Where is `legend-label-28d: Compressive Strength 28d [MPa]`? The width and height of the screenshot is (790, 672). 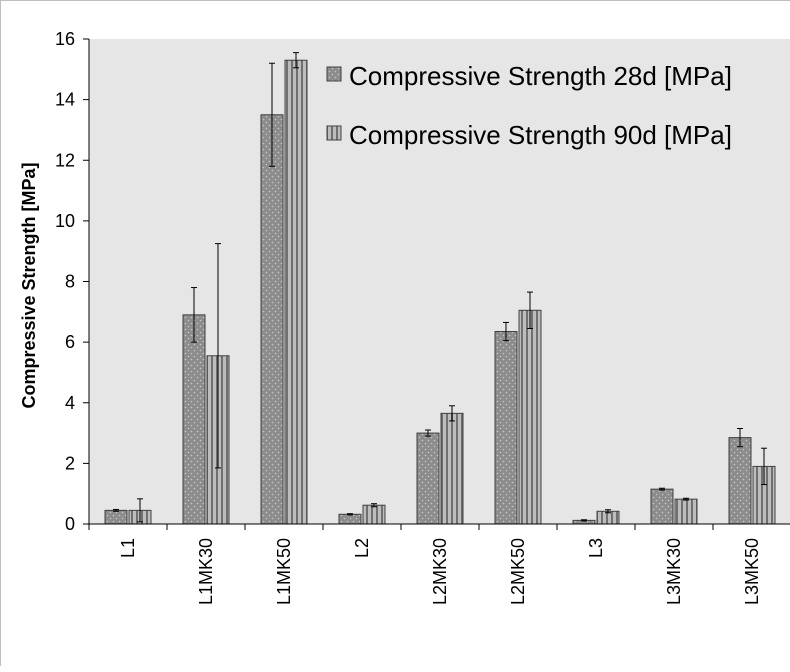 legend-label-28d: Compressive Strength 28d [MPa] is located at coordinates (540, 76).